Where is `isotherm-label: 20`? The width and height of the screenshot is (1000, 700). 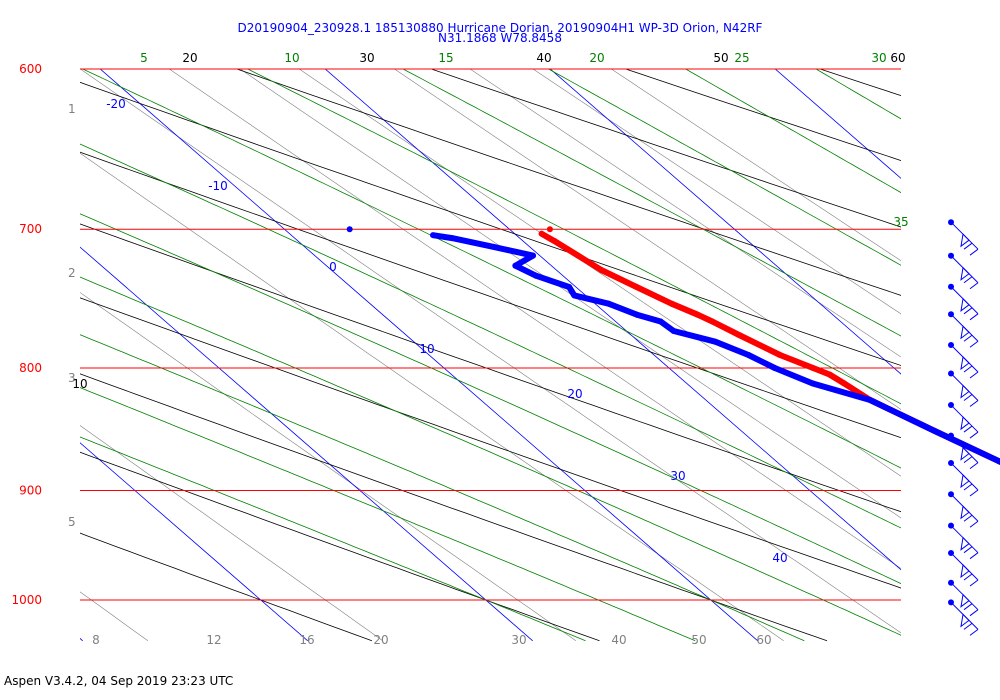 isotherm-label: 20 is located at coordinates (574, 394).